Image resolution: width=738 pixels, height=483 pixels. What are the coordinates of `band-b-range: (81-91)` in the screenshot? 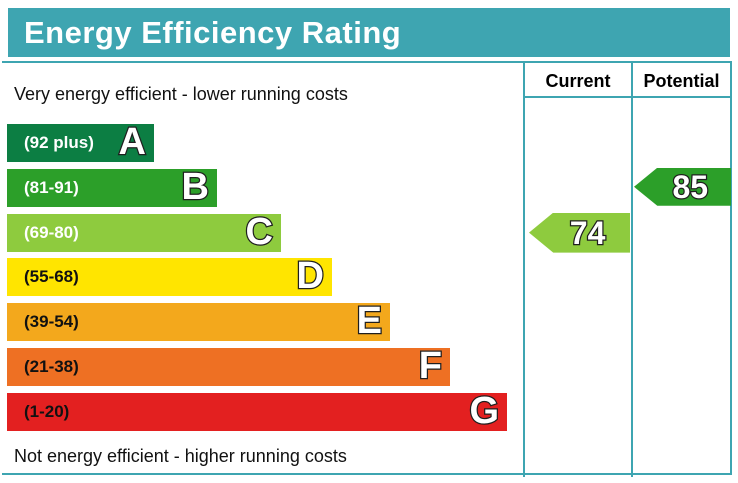 It's located at (51, 187).